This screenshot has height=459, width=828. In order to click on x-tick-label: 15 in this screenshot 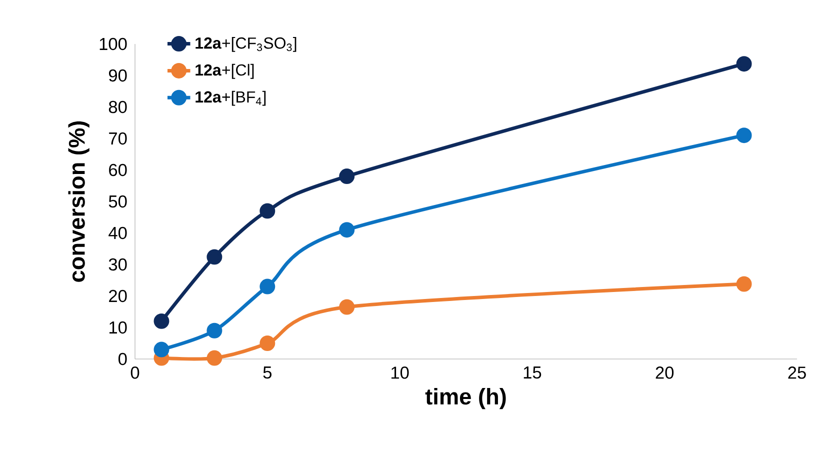, I will do `click(533, 372)`.